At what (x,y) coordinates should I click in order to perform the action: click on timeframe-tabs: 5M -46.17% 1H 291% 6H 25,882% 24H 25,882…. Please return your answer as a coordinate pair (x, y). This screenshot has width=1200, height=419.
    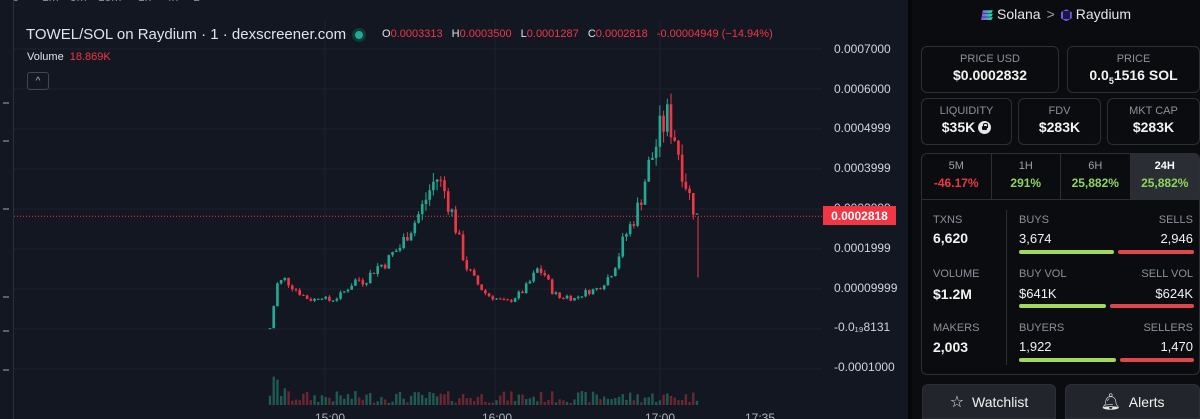
    Looking at the image, I should click on (1060, 176).